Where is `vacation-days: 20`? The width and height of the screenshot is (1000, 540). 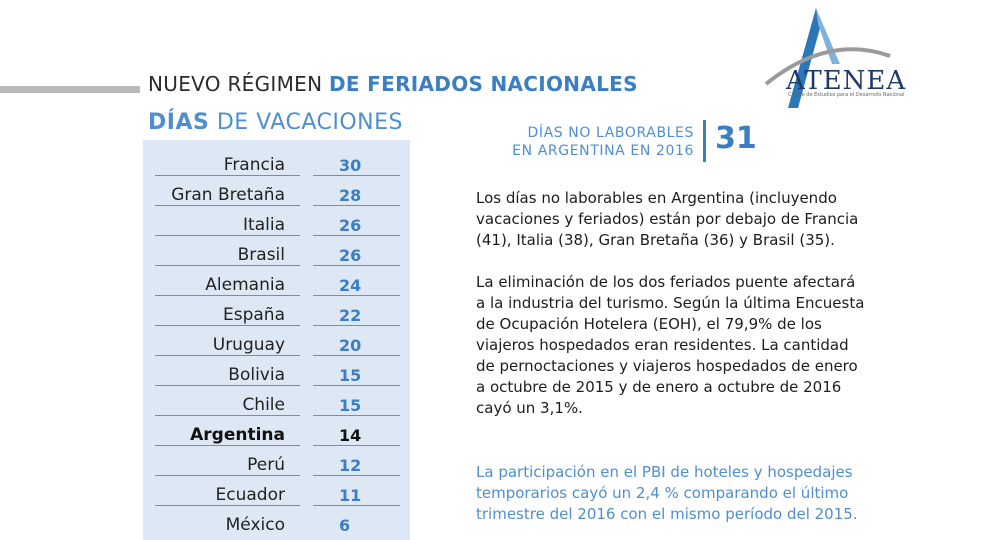 vacation-days: 20 is located at coordinates (350, 345).